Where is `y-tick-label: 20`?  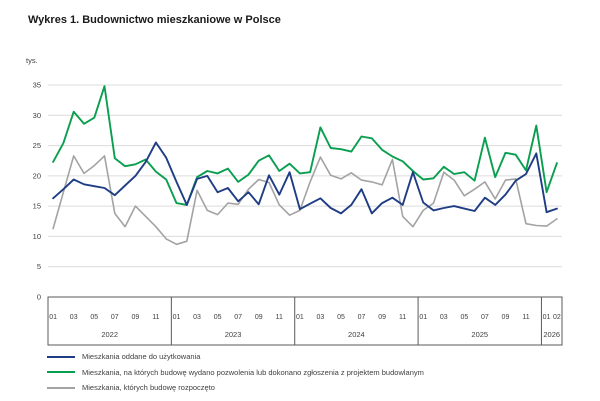 y-tick-label: 20 is located at coordinates (37, 175).